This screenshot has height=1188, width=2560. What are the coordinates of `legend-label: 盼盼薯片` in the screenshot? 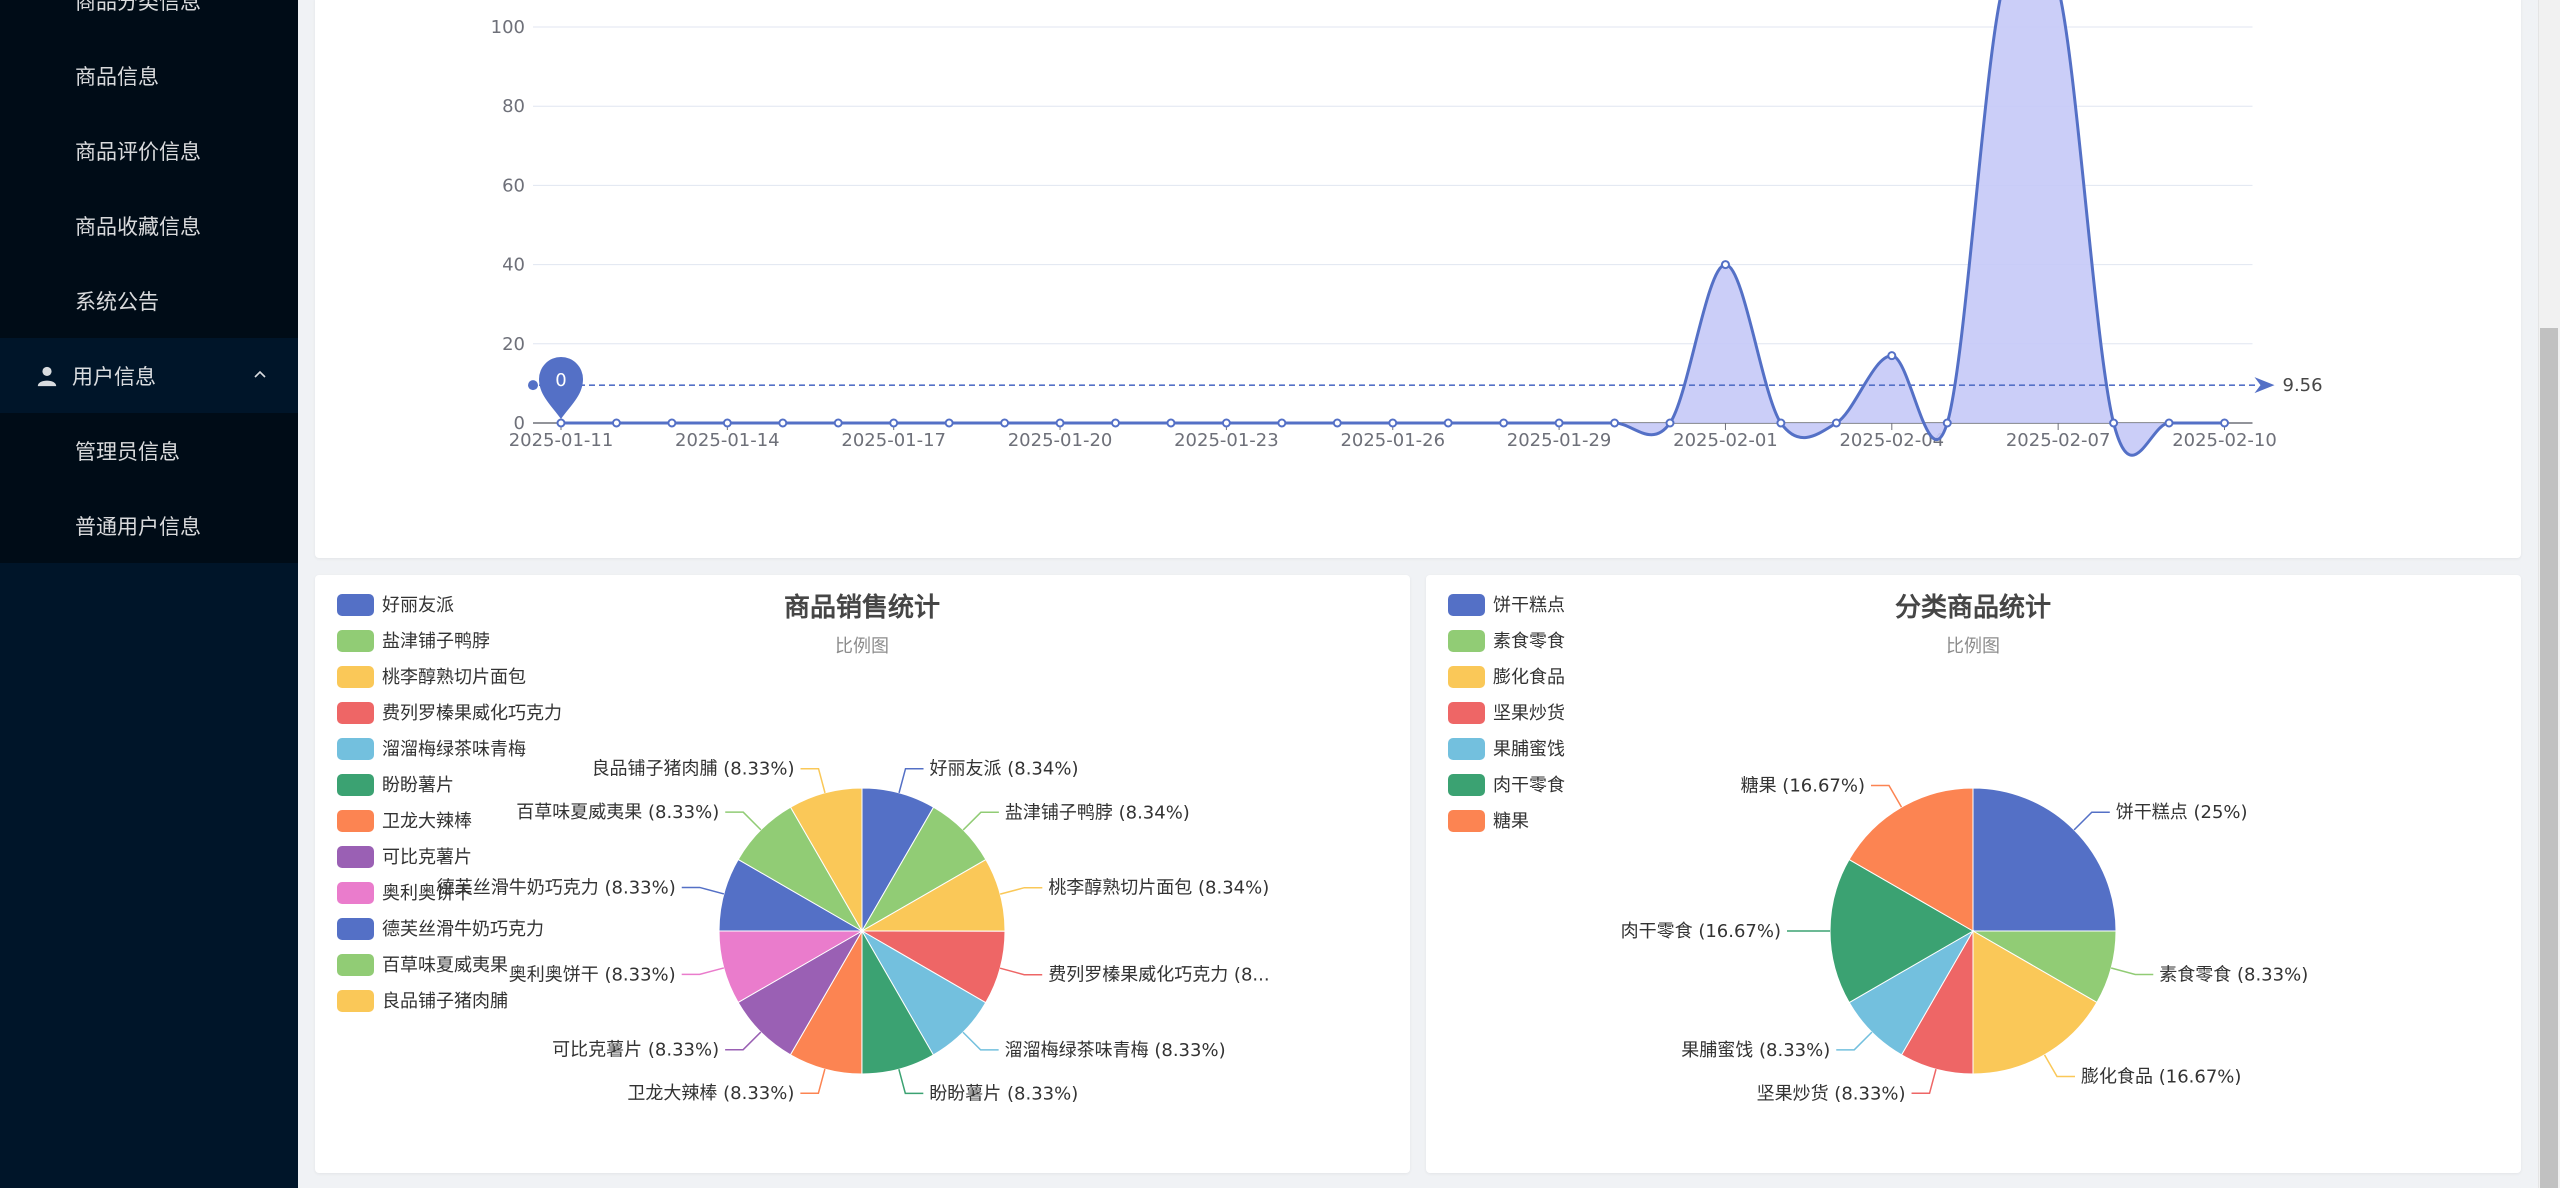 It's located at (418, 785).